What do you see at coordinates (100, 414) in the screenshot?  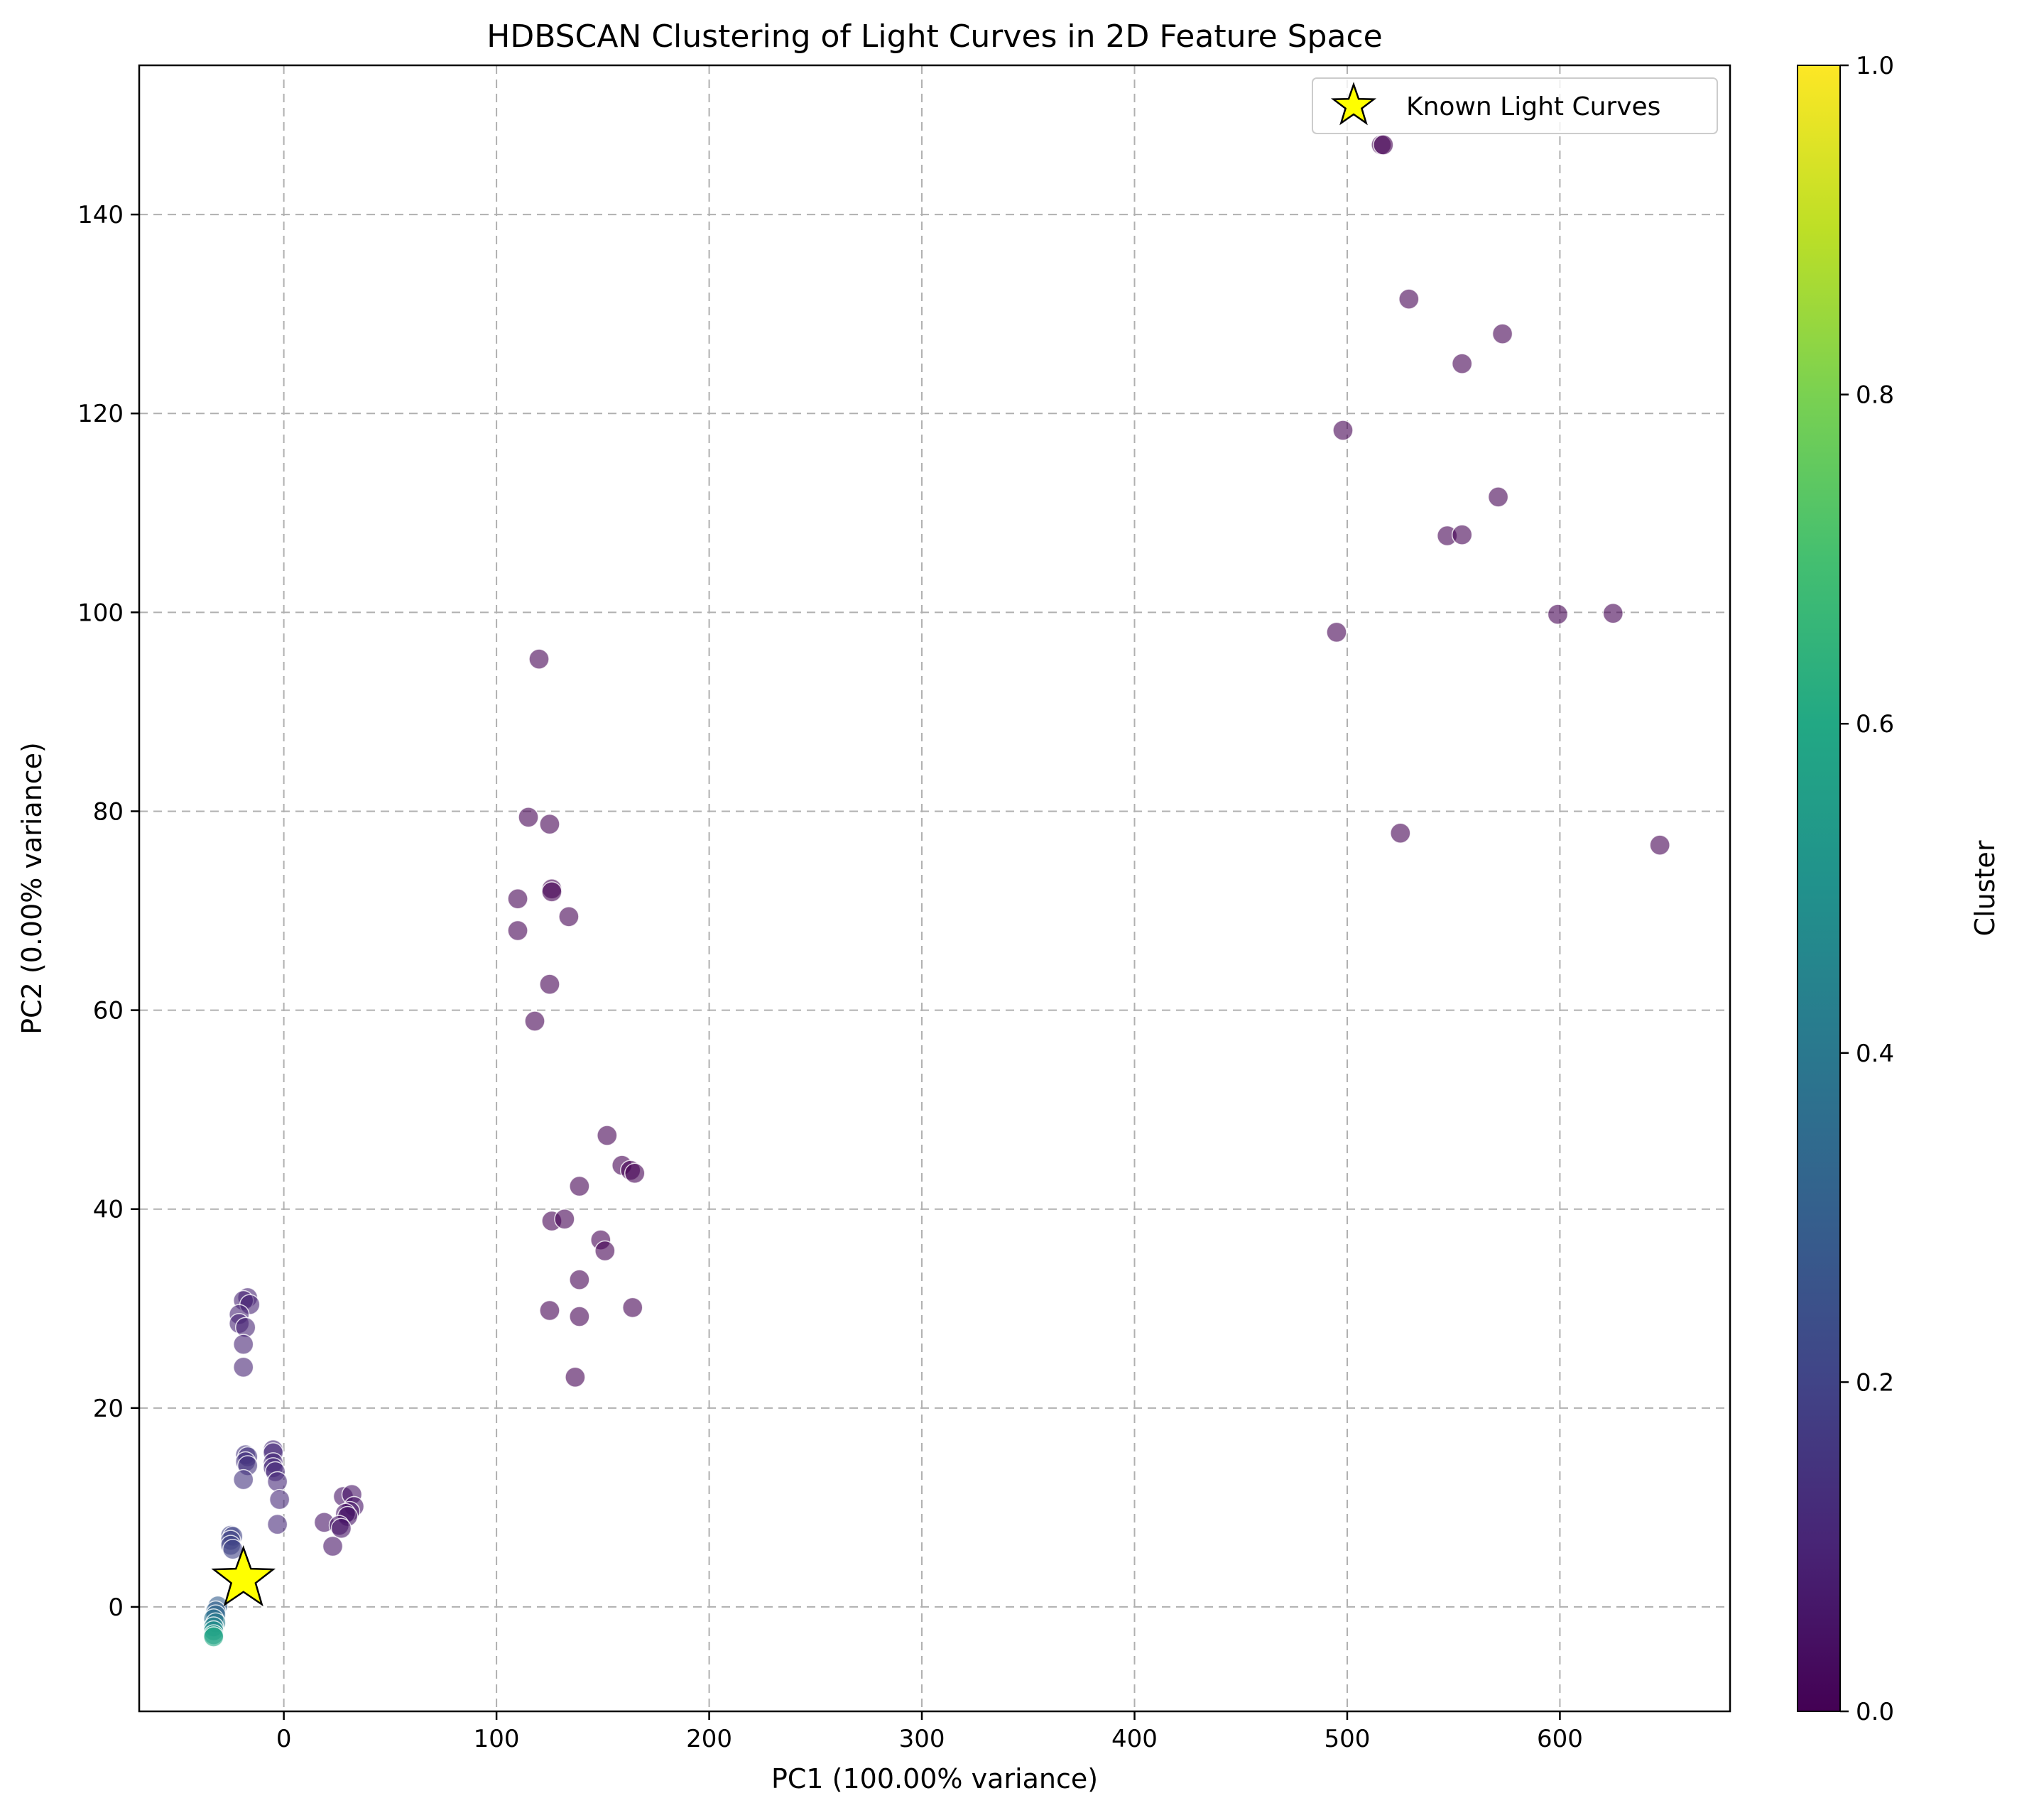 I see `y-tick-label: 120` at bounding box center [100, 414].